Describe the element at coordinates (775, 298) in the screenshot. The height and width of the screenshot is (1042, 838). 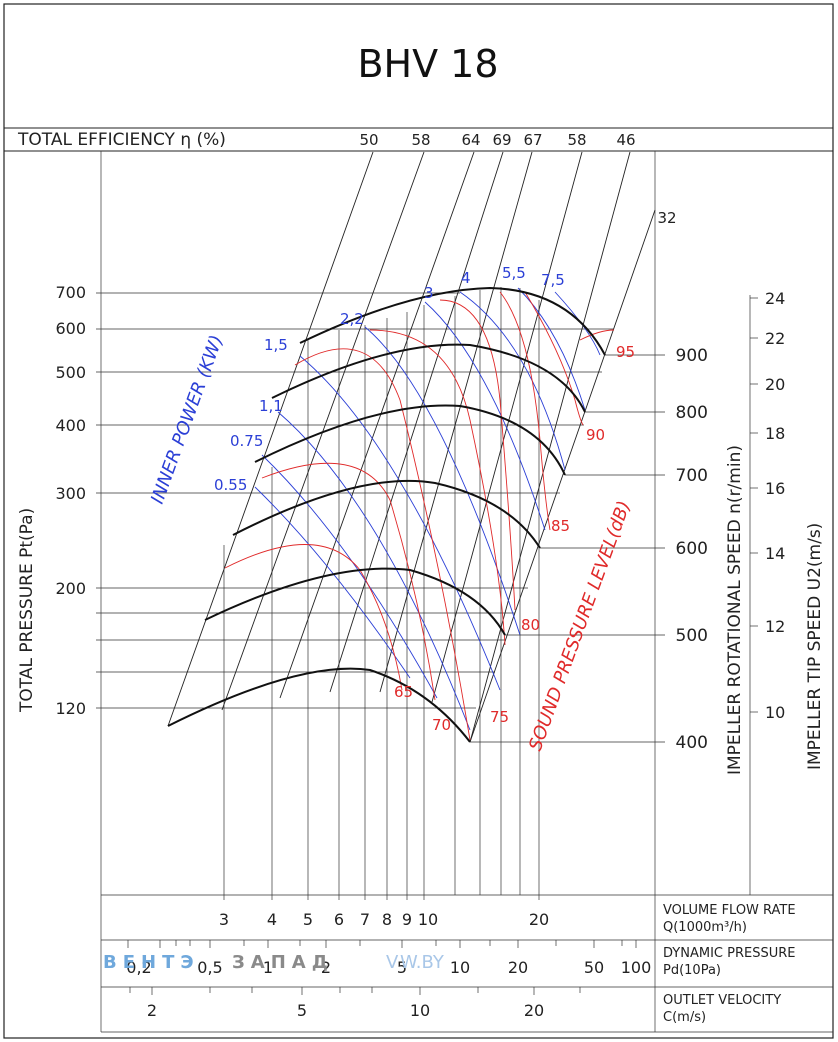
I see `tip-speed-label: 24` at that location.